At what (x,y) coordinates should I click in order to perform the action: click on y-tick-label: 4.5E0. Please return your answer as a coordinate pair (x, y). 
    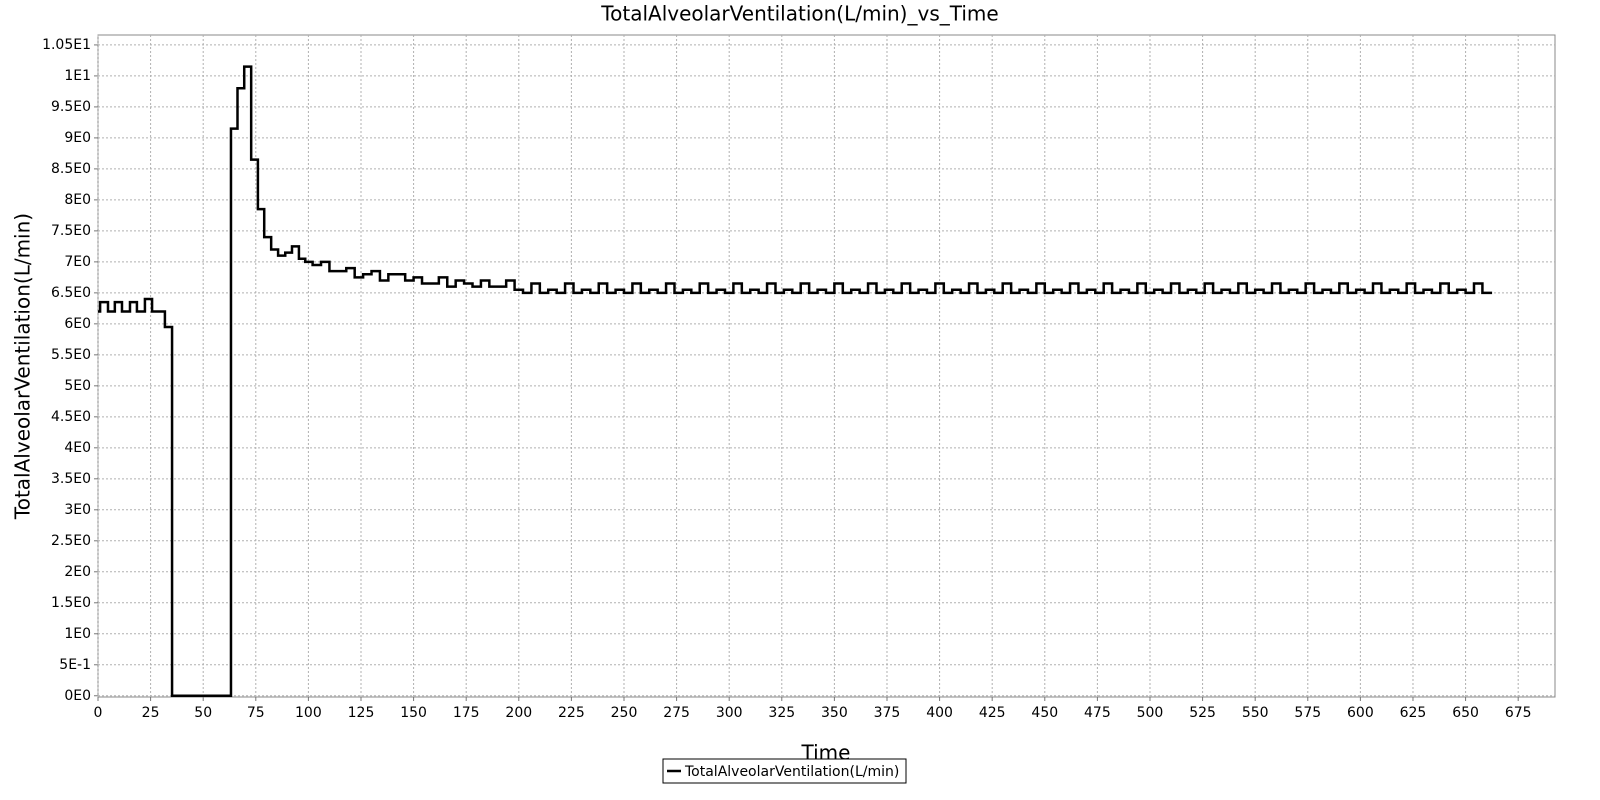
    Looking at the image, I should click on (71, 417).